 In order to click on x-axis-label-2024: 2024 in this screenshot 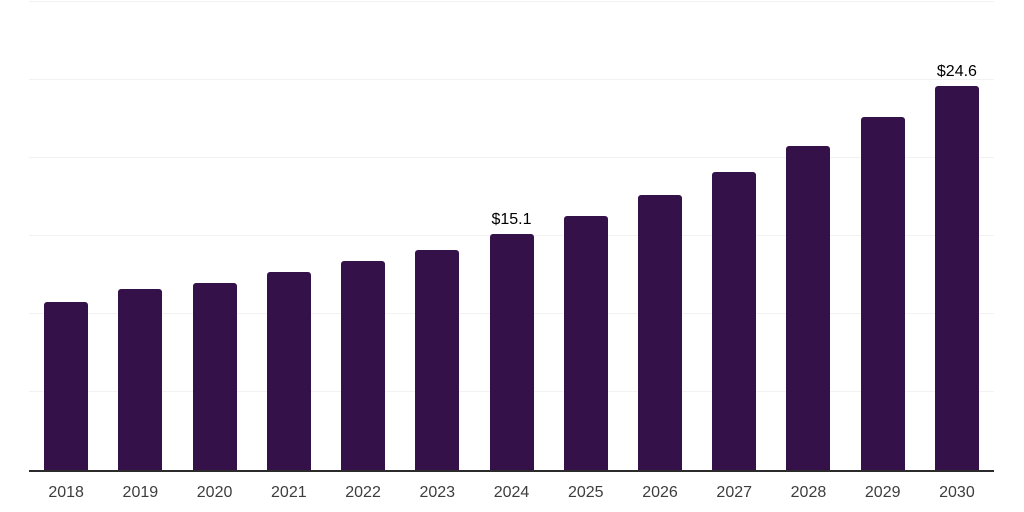, I will do `click(511, 492)`.